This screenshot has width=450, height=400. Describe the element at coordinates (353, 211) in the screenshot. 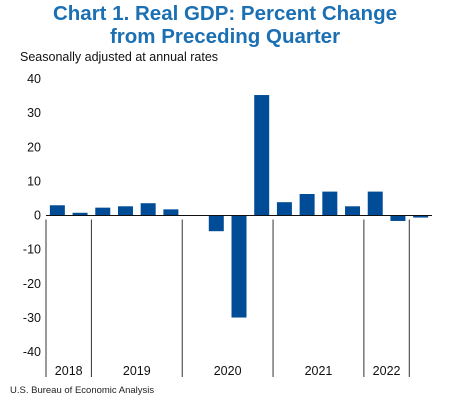

I see `bar-2021-q3` at that location.